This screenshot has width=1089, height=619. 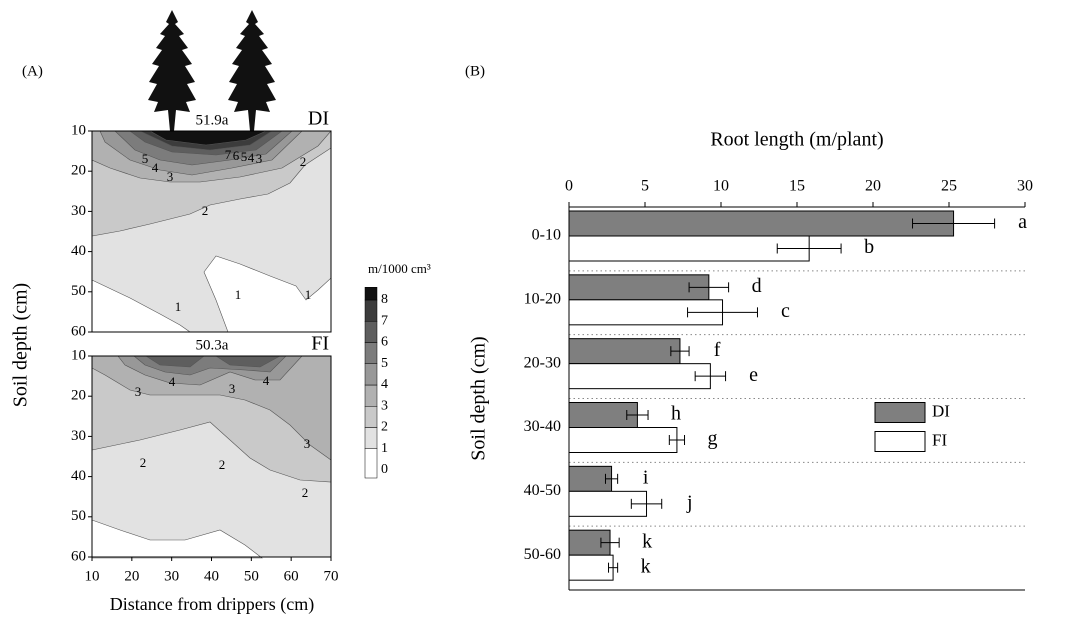 I want to click on annotation: 51.9a, so click(x=212, y=120).